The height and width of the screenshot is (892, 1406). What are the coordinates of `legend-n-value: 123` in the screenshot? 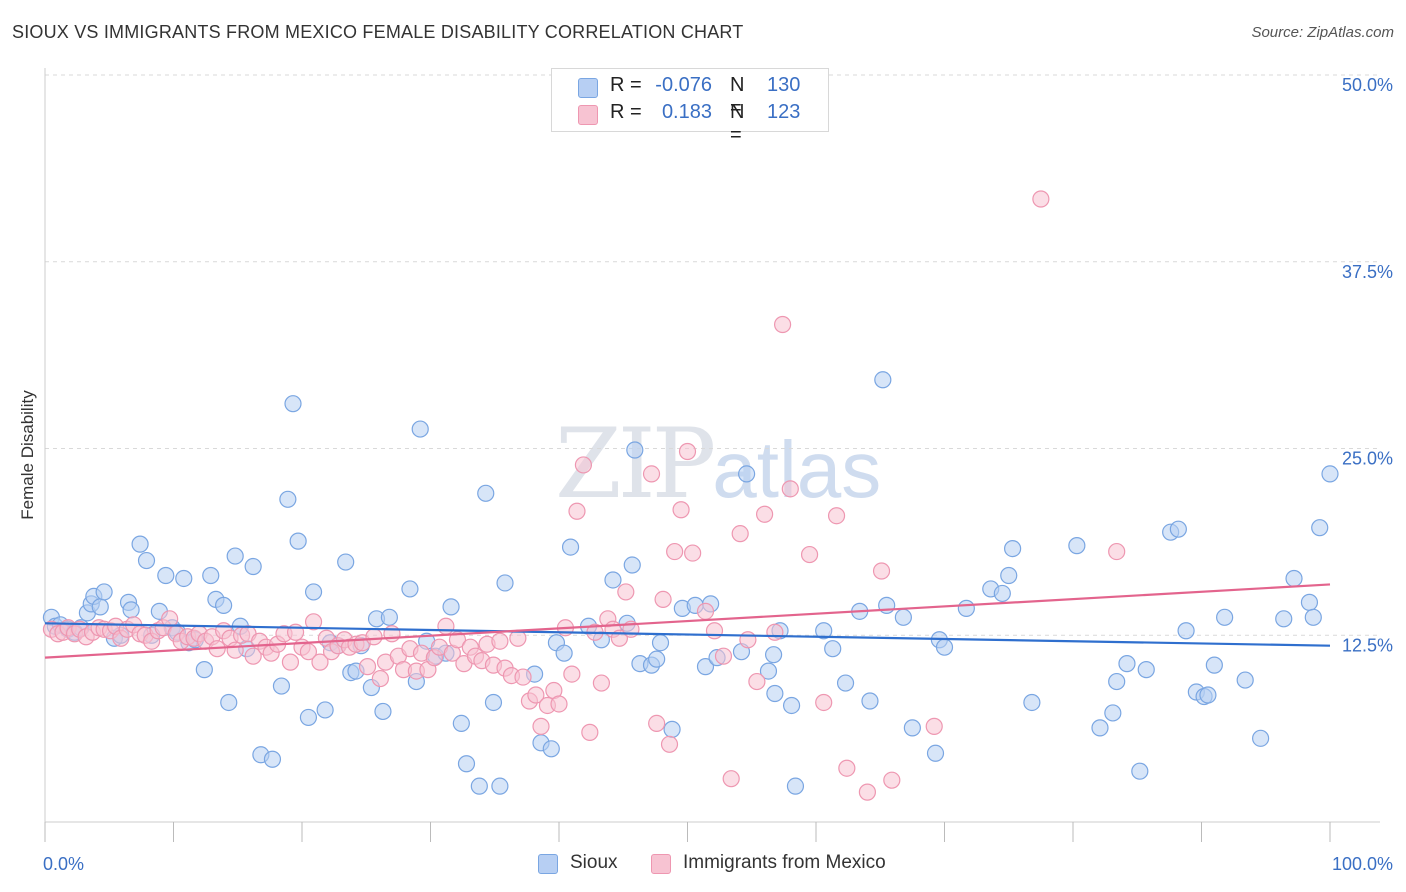 It's located at (784, 112).